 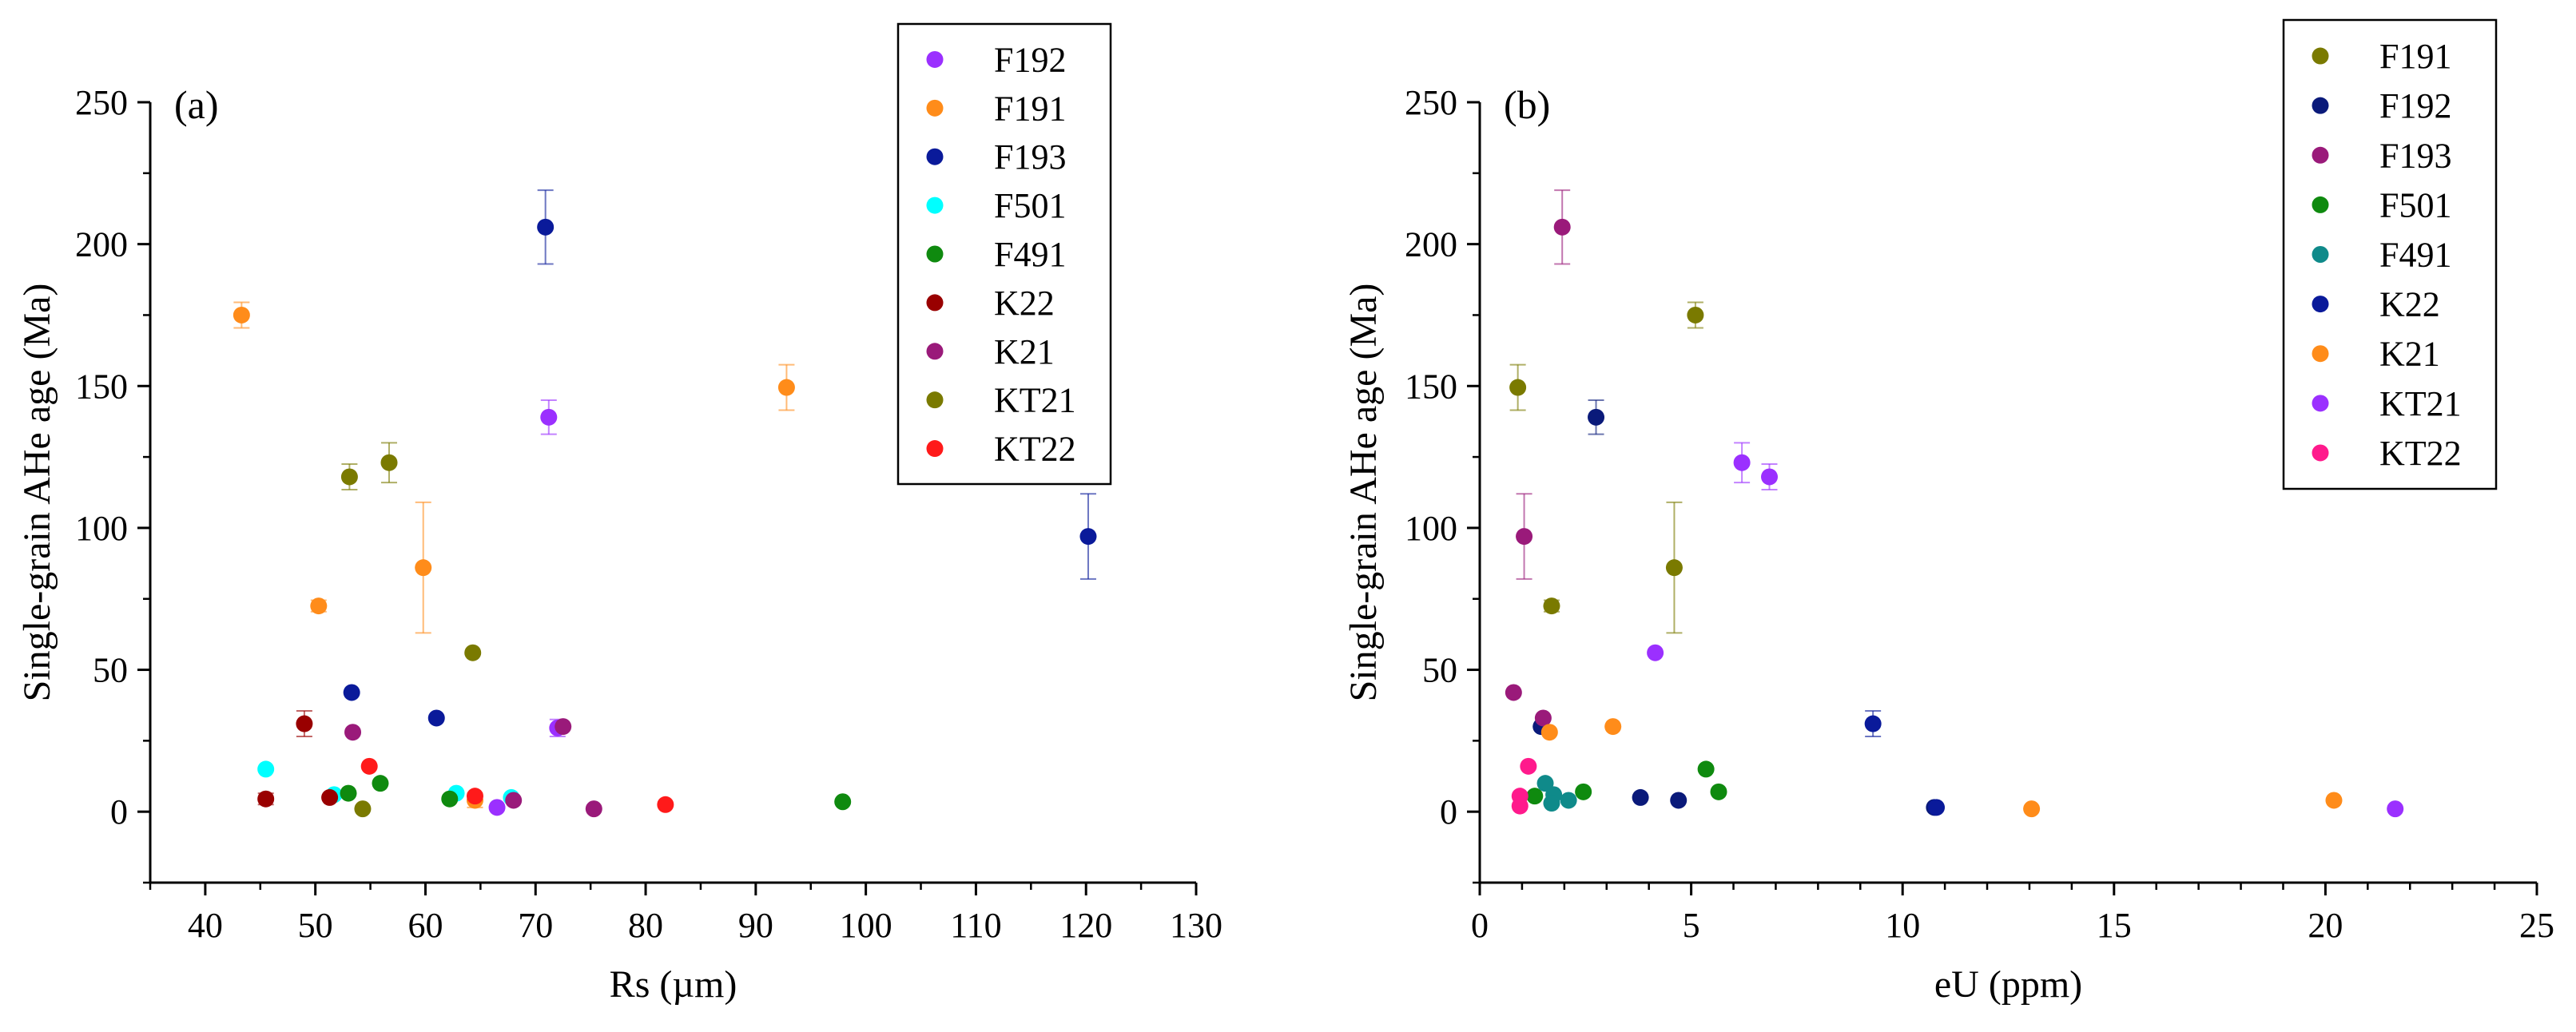 I want to click on series-f193, so click(x=1538, y=458).